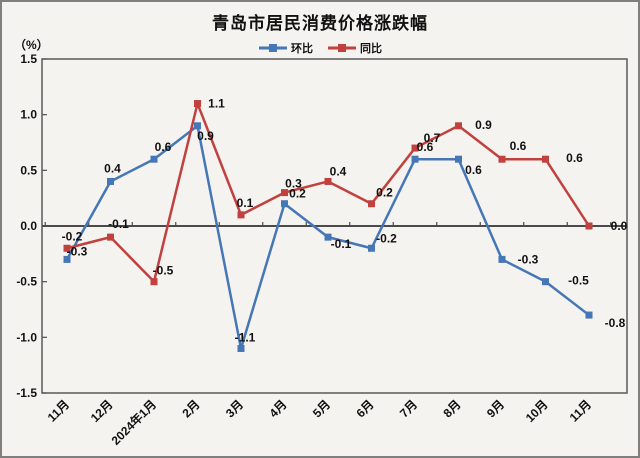  What do you see at coordinates (452, 408) in the screenshot?
I see `svg-text: 8月` at bounding box center [452, 408].